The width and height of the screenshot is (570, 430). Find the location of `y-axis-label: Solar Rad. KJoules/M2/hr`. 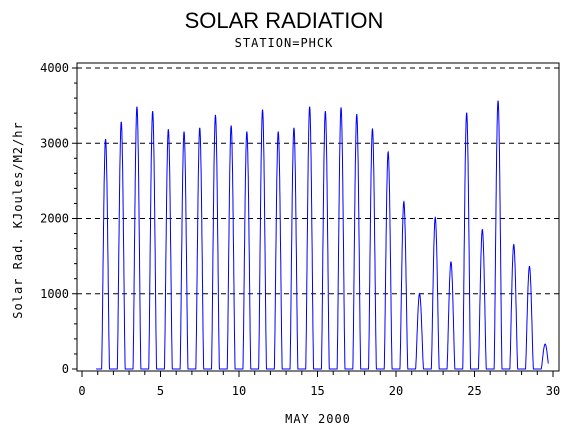

y-axis-label: Solar Rad. KJoules/M2/hr is located at coordinates (18, 219).